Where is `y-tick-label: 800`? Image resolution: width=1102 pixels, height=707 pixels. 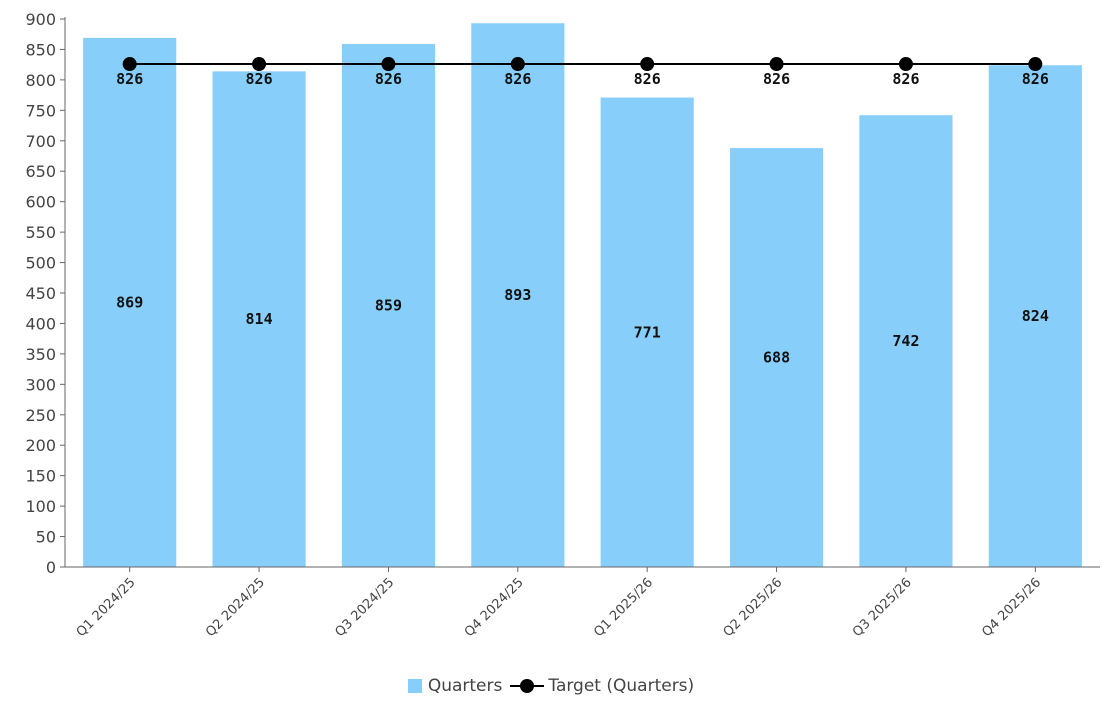
y-tick-label: 800 is located at coordinates (40, 80).